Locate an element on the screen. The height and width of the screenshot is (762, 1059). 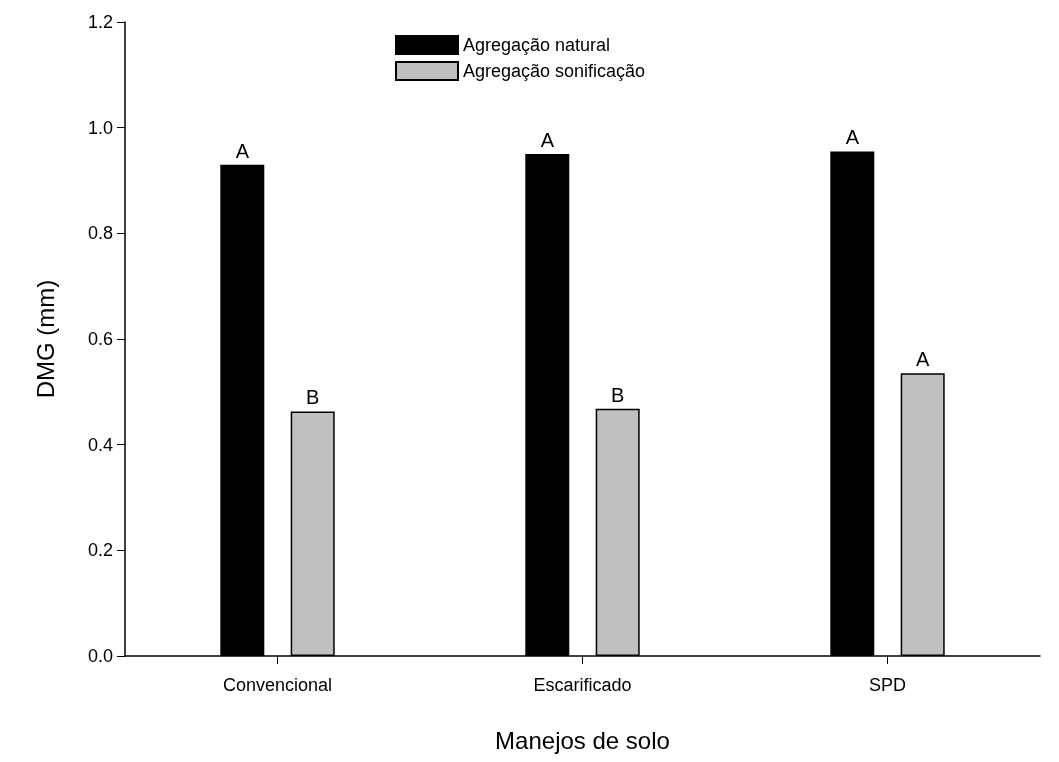
y-tick-label: 1.2 is located at coordinates (100, 22).